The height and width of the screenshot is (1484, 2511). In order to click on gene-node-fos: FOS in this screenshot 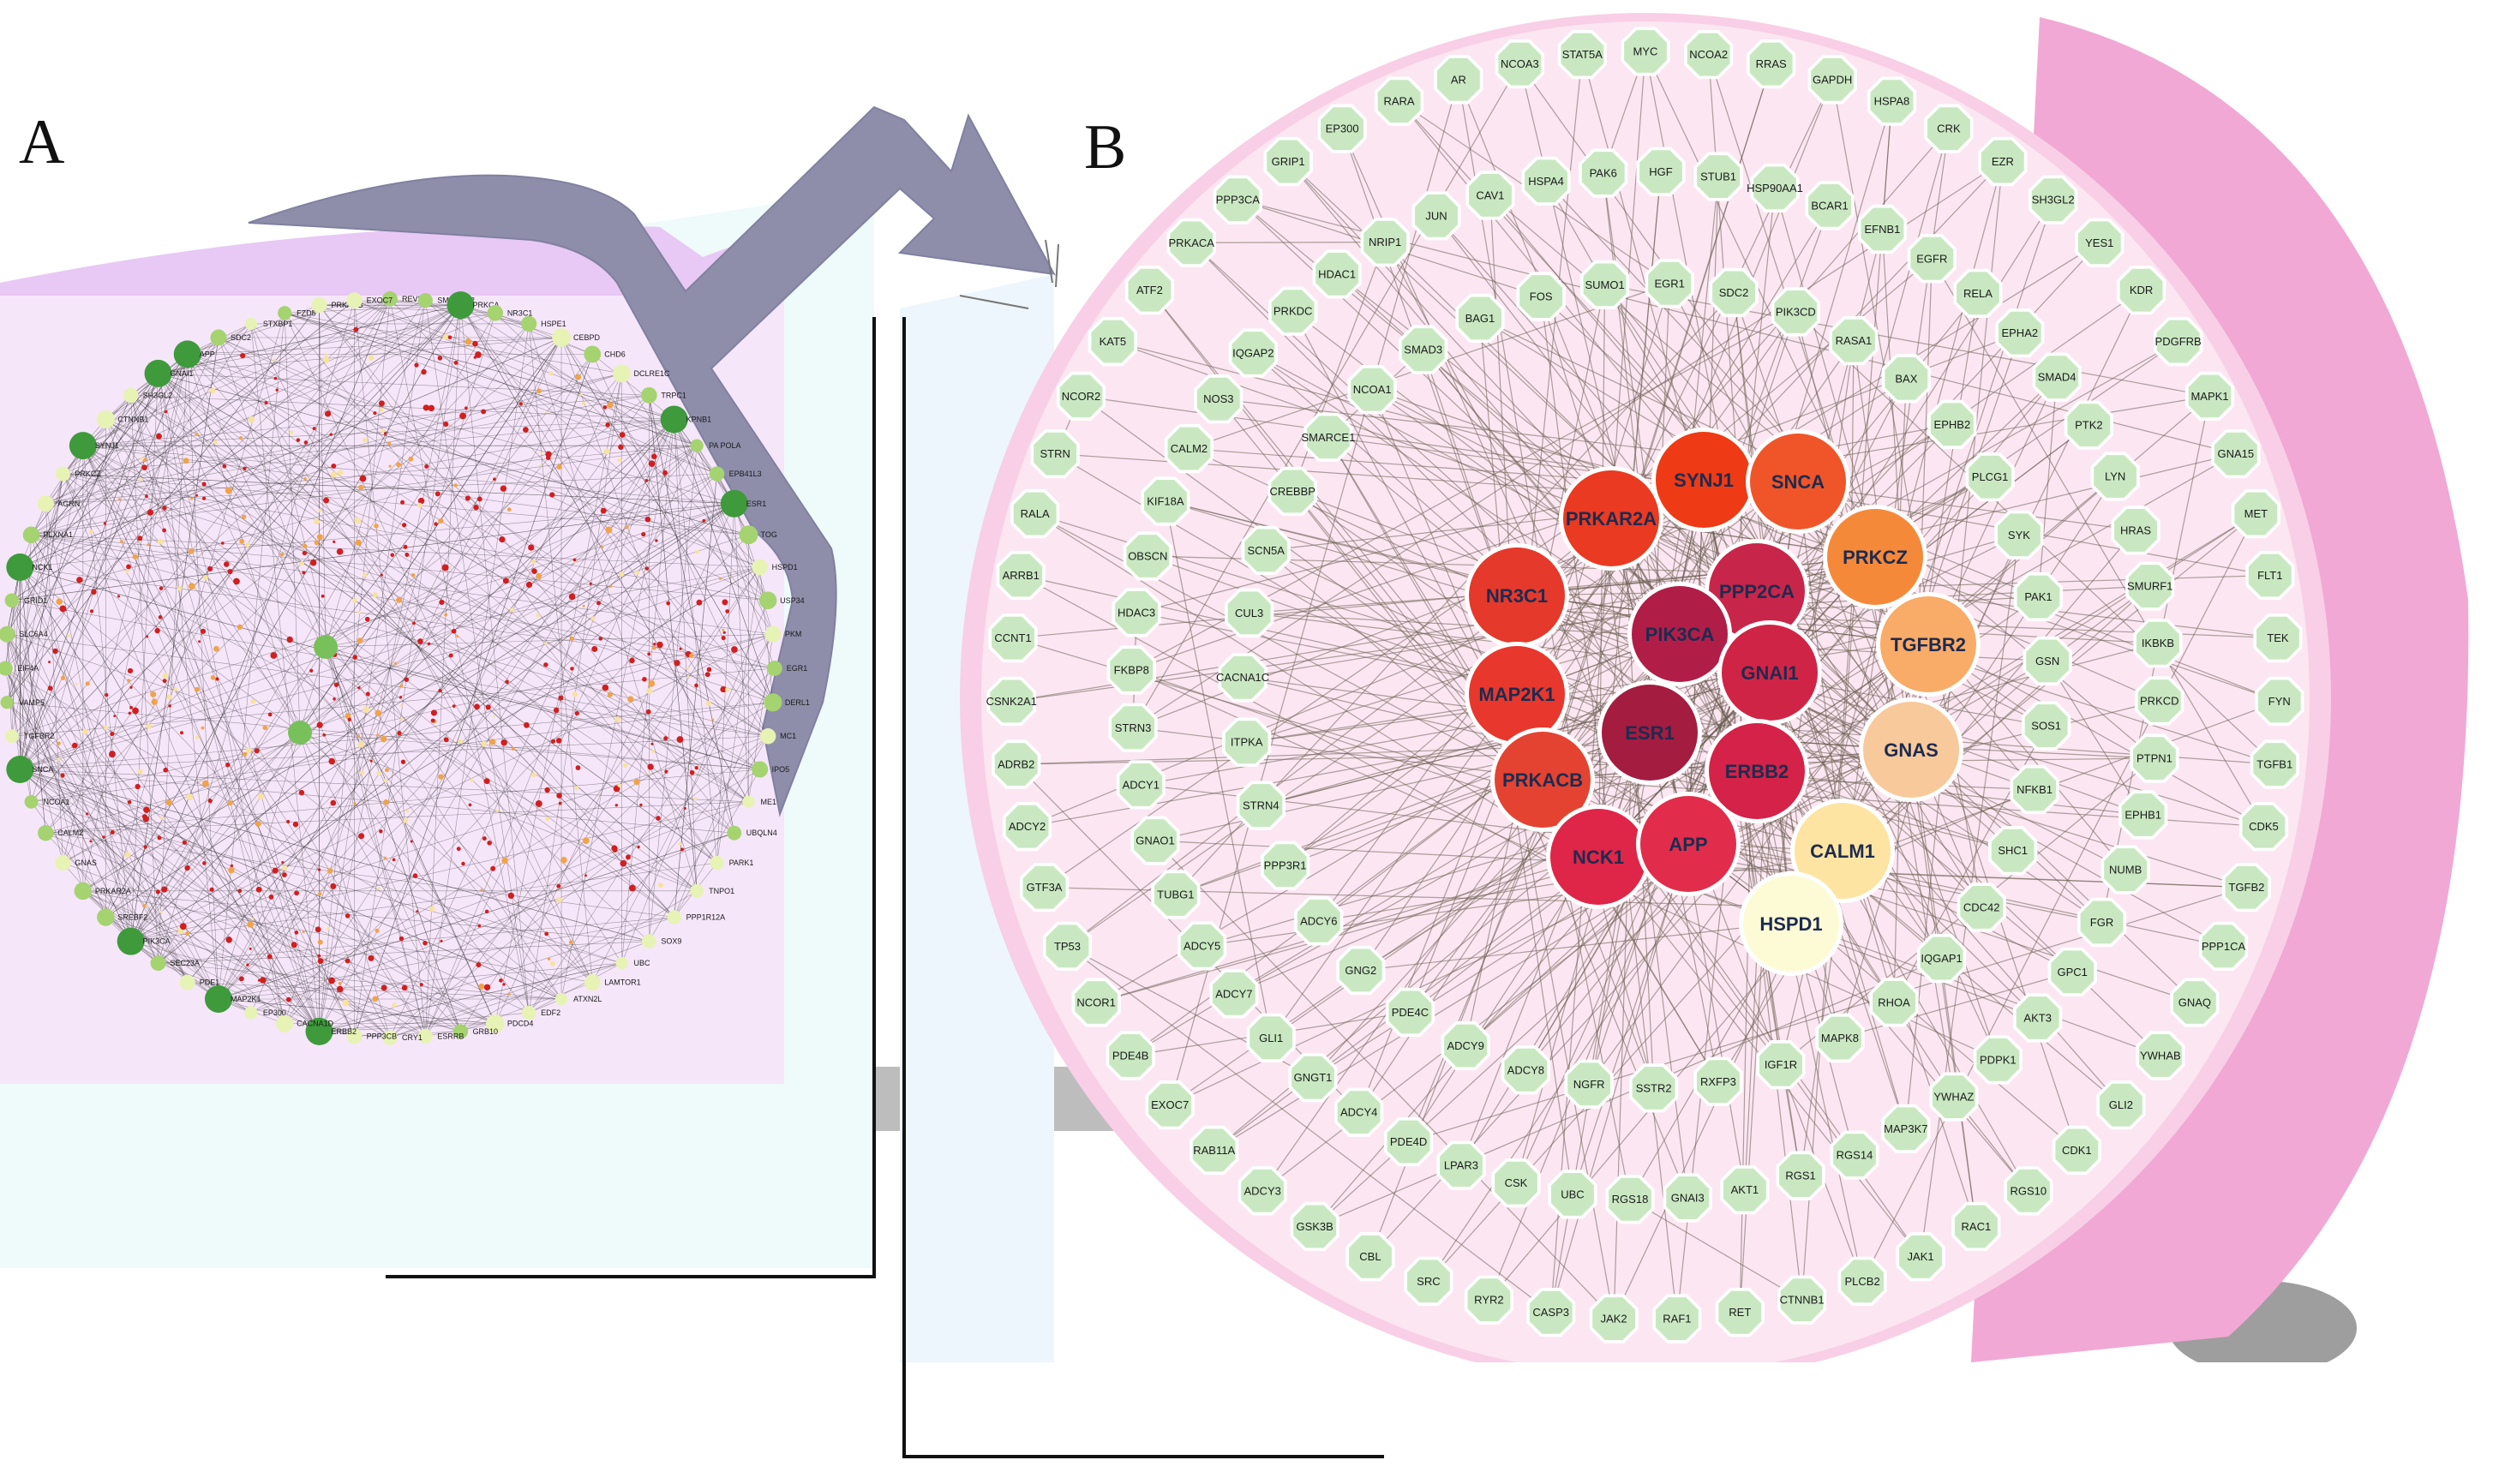, I will do `click(1541, 297)`.